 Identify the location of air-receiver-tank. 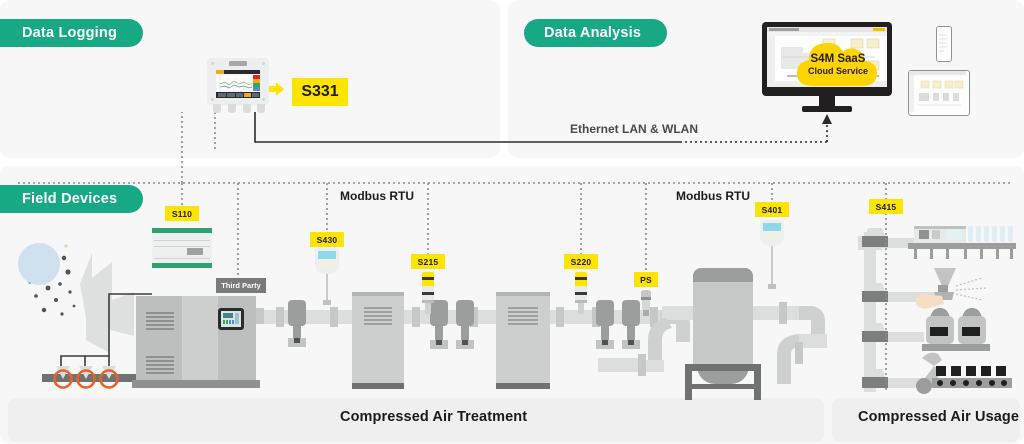
(723, 334).